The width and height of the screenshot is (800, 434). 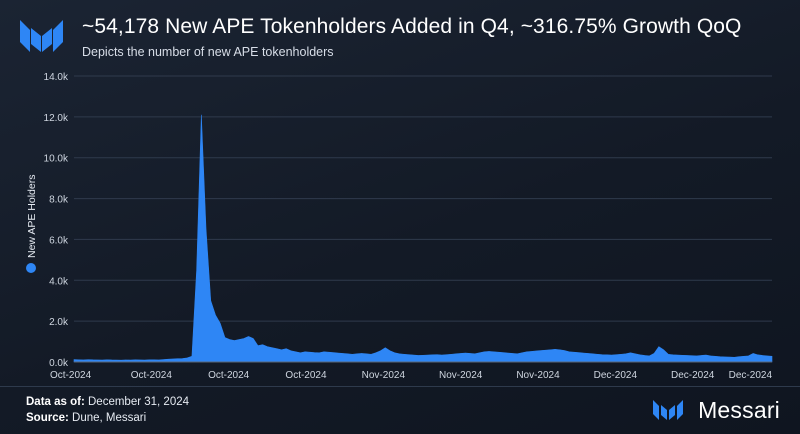 What do you see at coordinates (400, 386) in the screenshot?
I see `footer-divider` at bounding box center [400, 386].